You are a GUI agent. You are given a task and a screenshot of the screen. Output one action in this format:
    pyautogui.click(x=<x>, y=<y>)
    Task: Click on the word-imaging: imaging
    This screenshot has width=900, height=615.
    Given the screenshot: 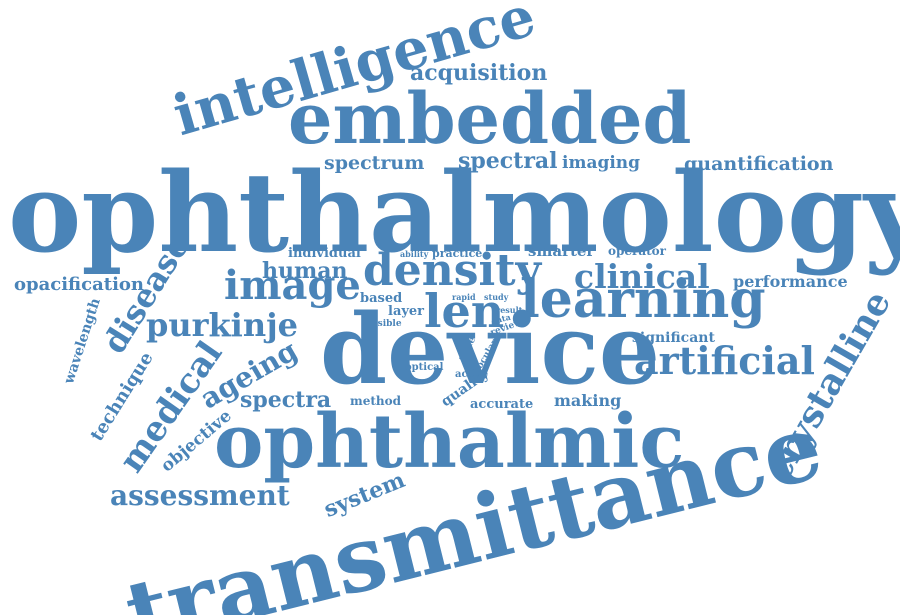 What is the action you would take?
    pyautogui.click(x=601, y=163)
    